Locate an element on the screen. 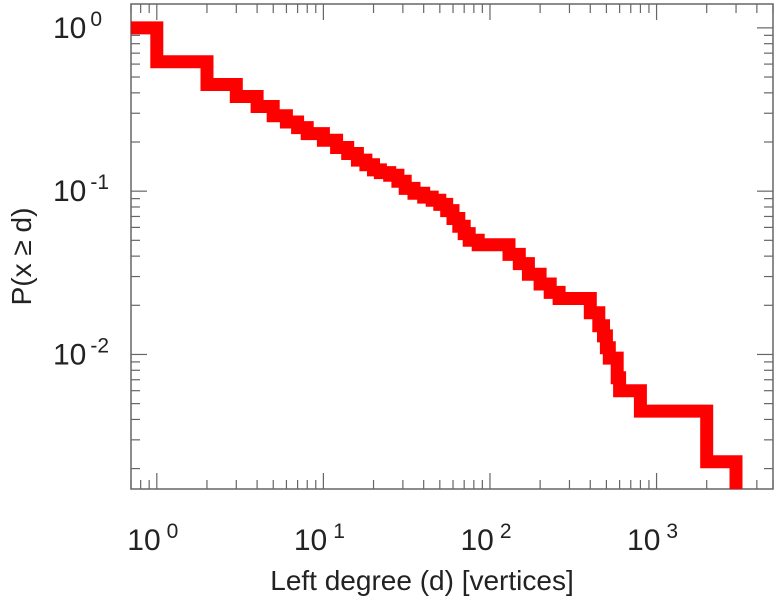  y-axis-title: P(x ≥ d) is located at coordinates (21, 257).